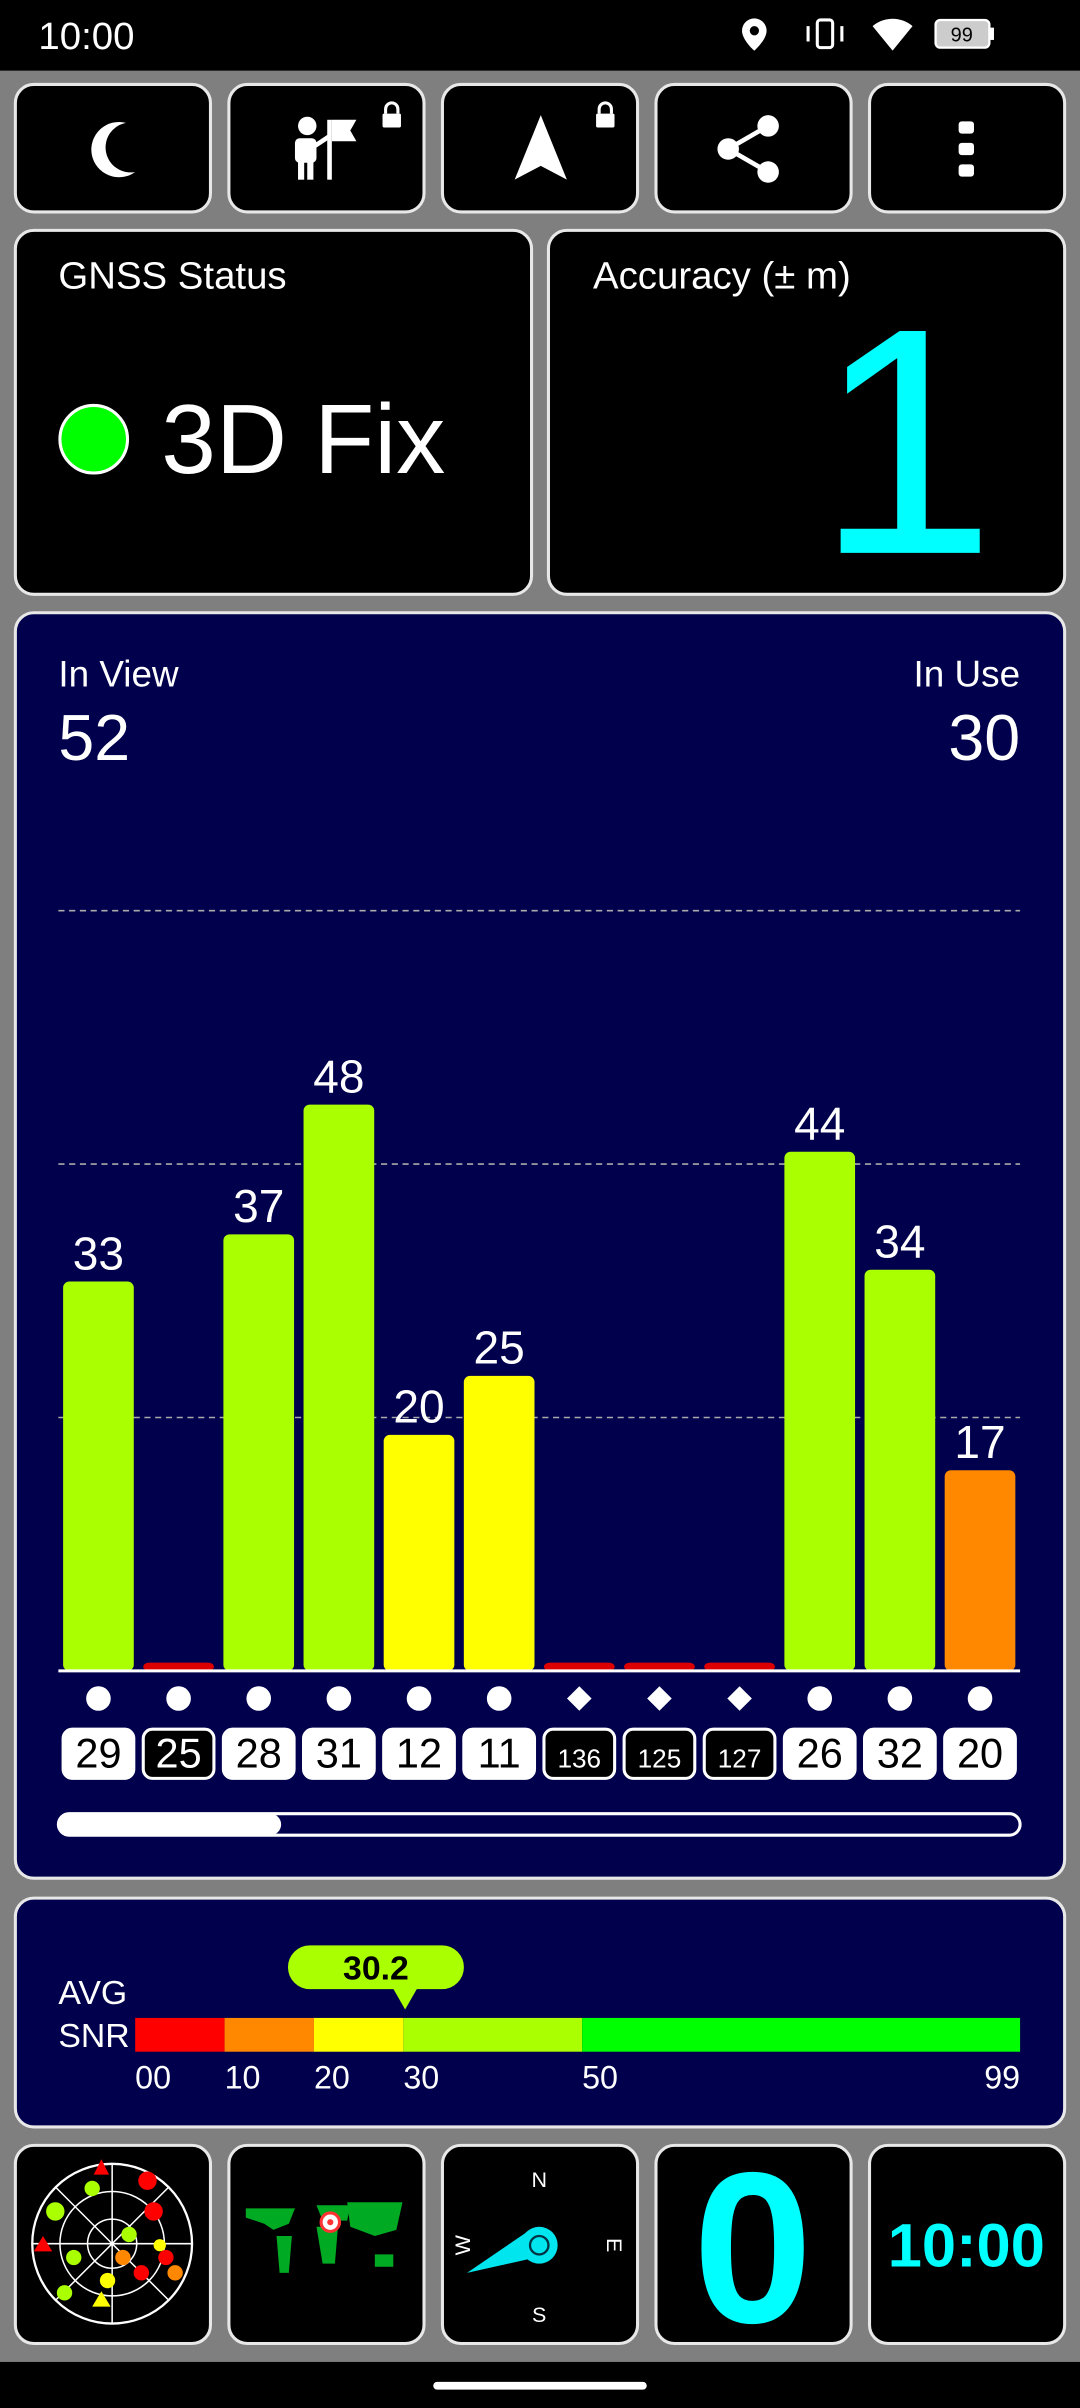 The image size is (1080, 2408). I want to click on snr-tick-label: 99, so click(1002, 2078).